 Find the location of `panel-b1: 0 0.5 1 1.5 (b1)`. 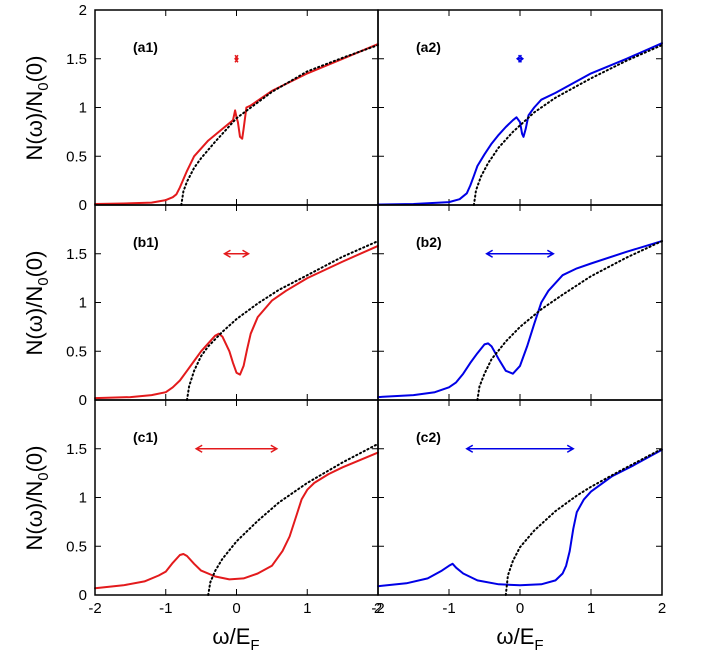

panel-b1: 0 0.5 1 1.5 (b1) is located at coordinates (222, 306).